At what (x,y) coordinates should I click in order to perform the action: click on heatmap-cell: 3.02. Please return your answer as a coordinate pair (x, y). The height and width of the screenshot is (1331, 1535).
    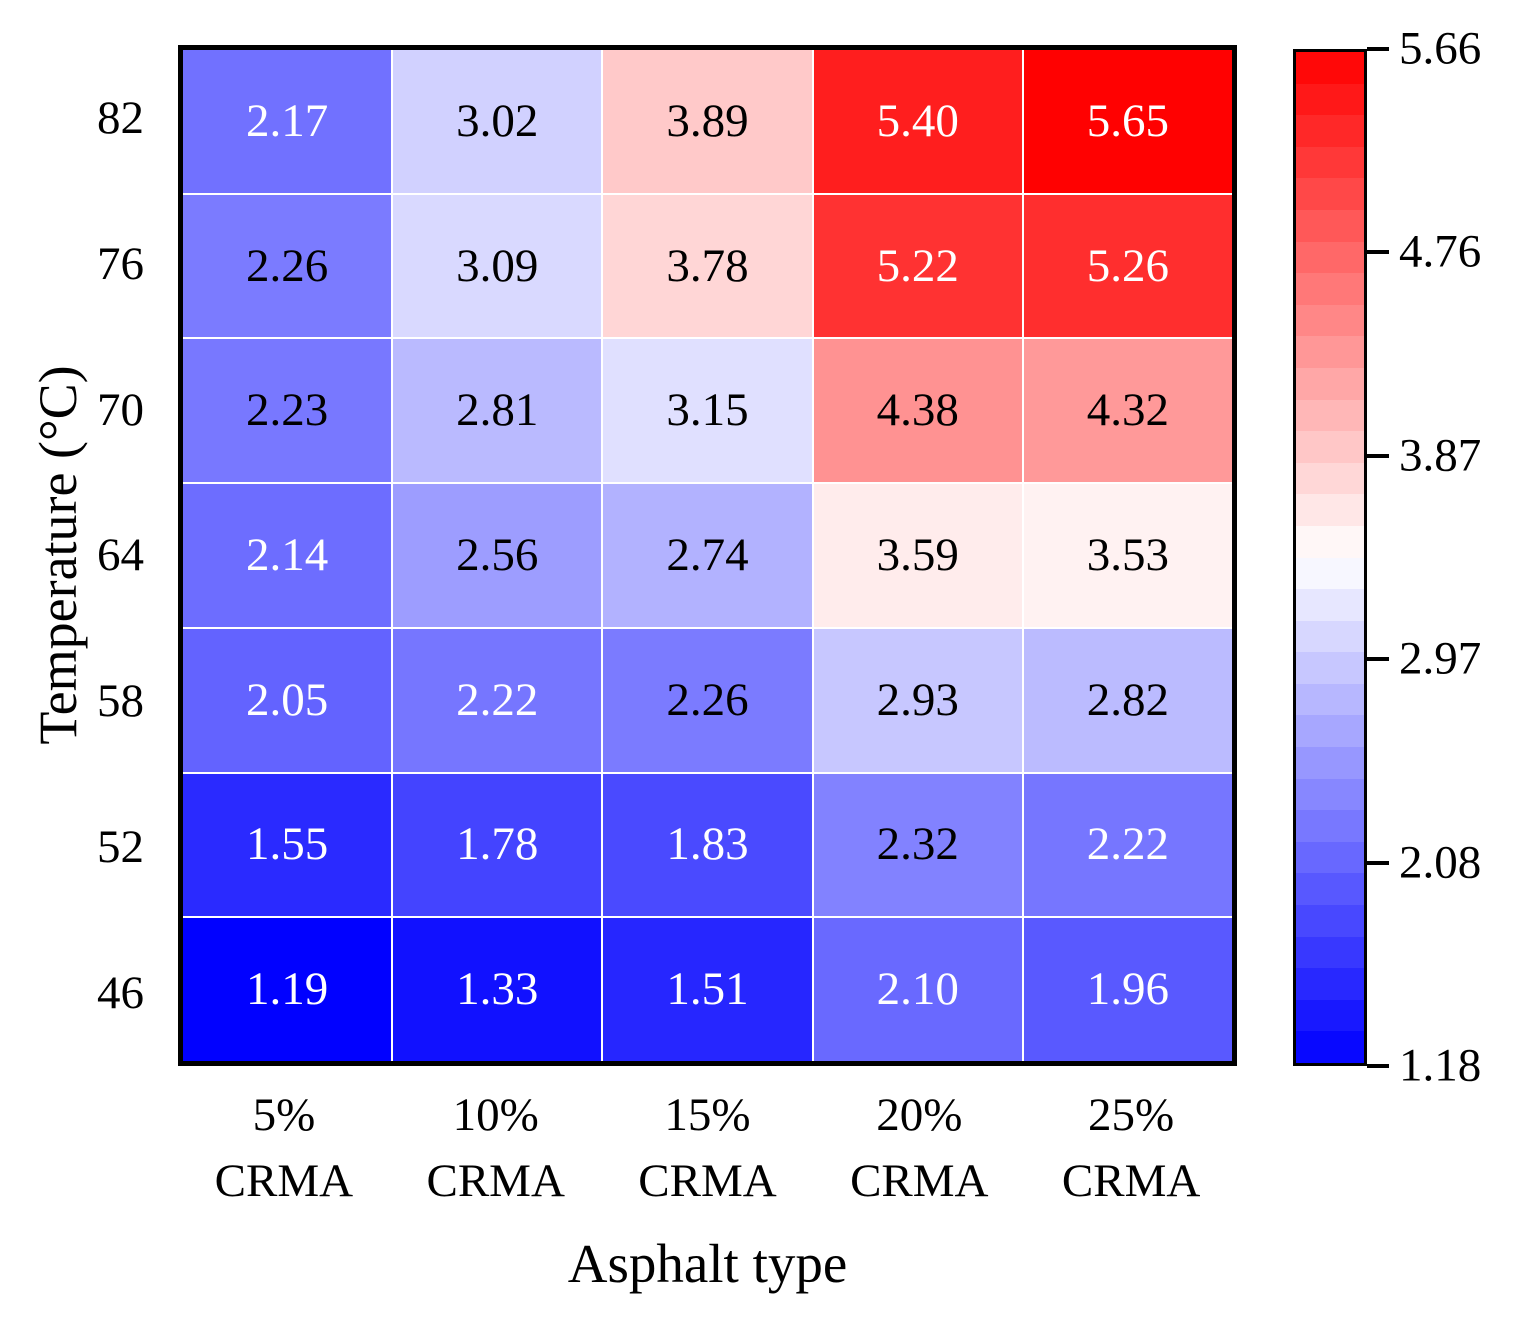
    Looking at the image, I should click on (497, 121).